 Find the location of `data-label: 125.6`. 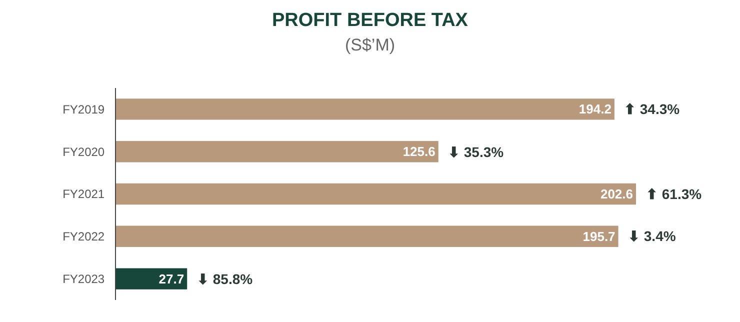

data-label: 125.6 is located at coordinates (419, 152).